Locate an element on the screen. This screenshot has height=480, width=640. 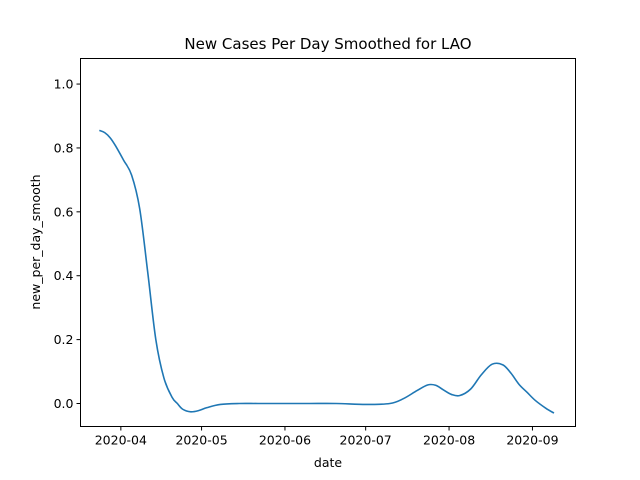
y-axis-ticks: 0.0 0.2 0.4 0.6 0.8 1.0 is located at coordinates (67, 244).